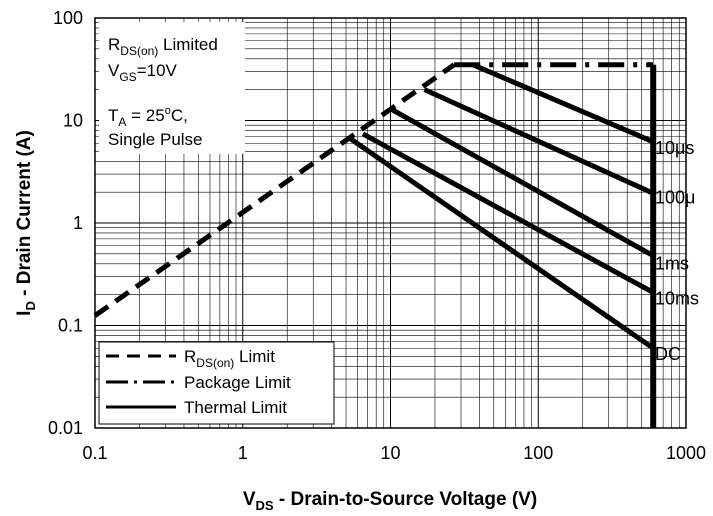 The height and width of the screenshot is (516, 713). I want to click on annotation-box, so click(172, 88).